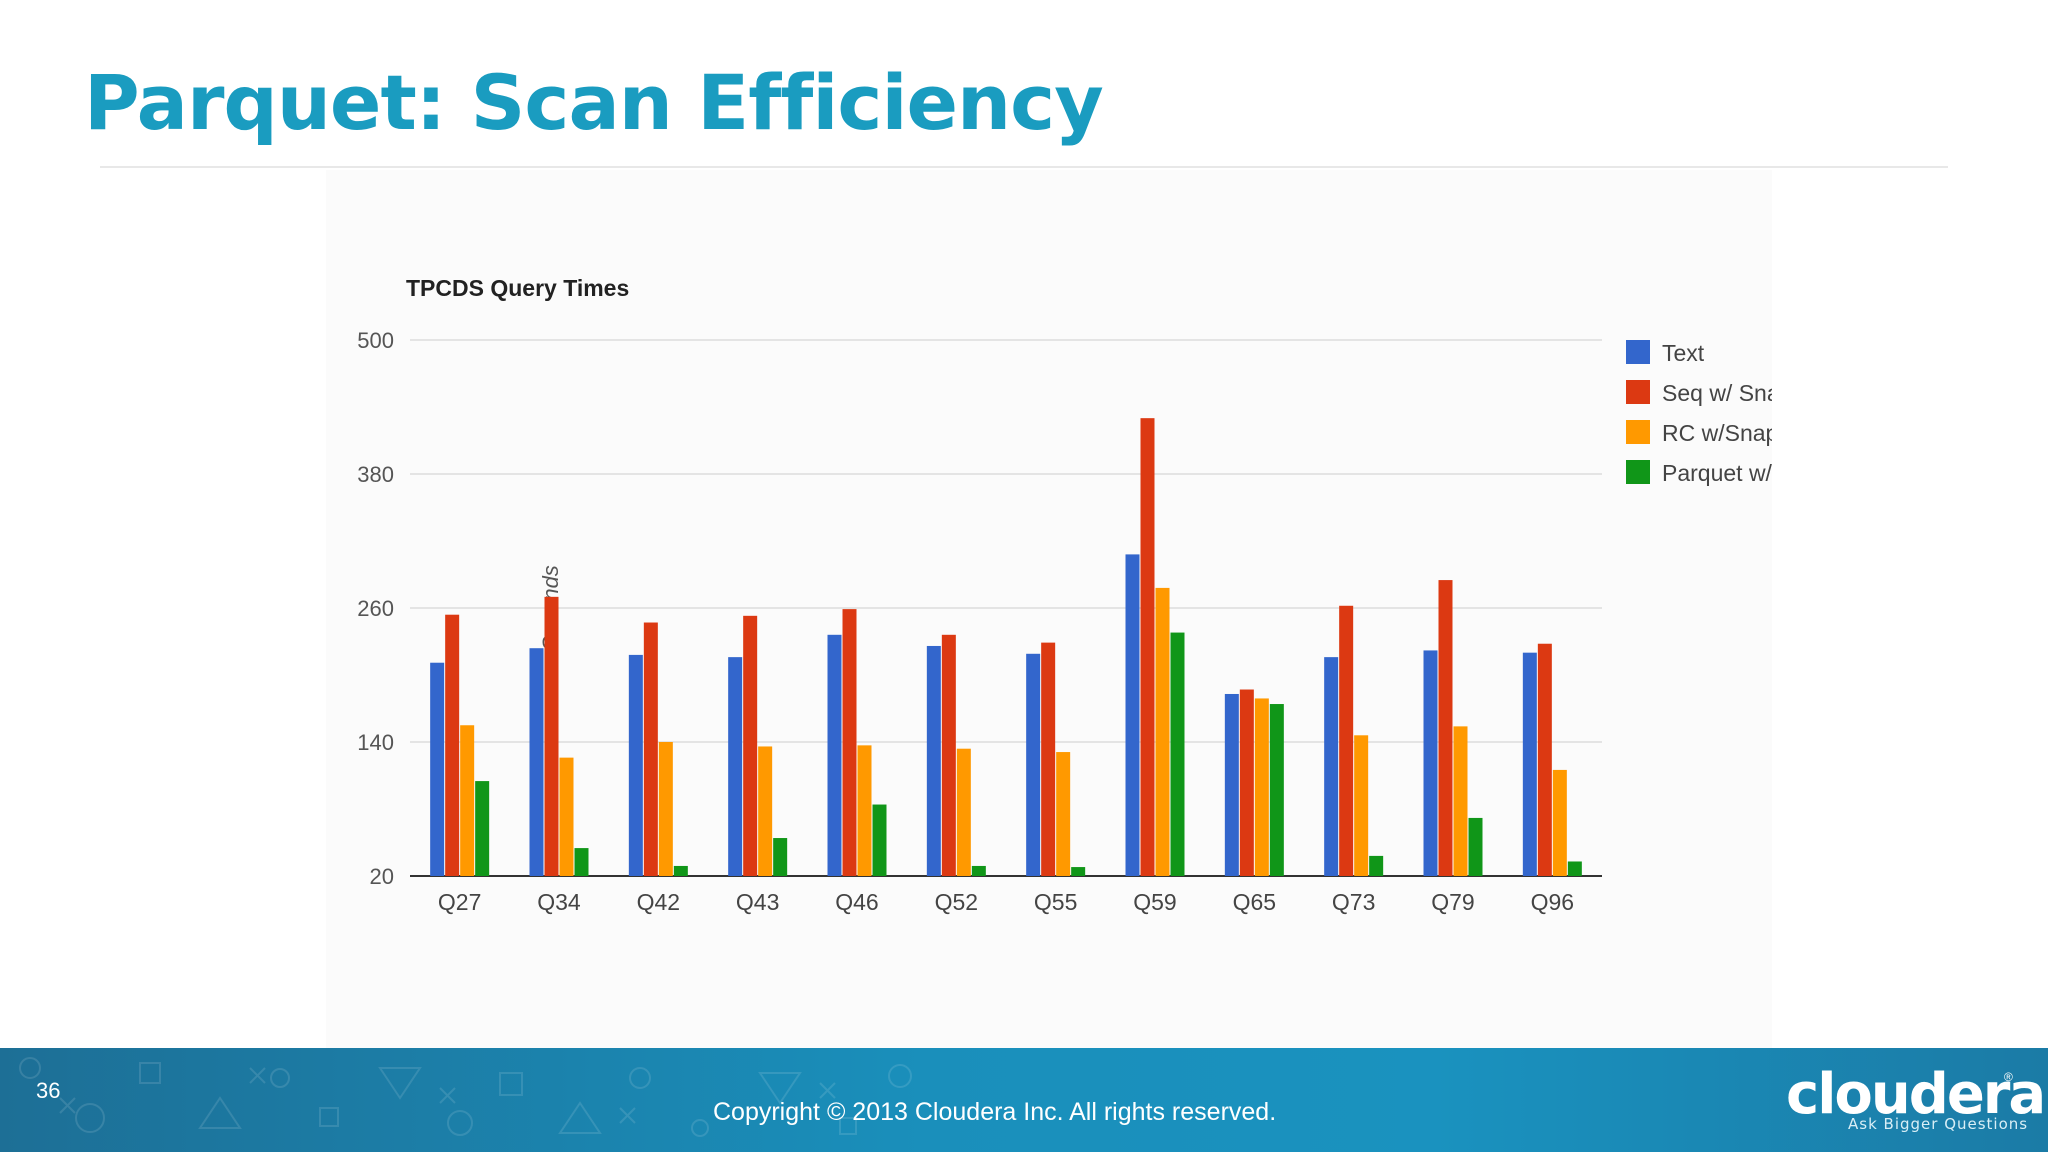 Image resolution: width=2048 pixels, height=1152 pixels. I want to click on x-tick-label: Q42, so click(658, 902).